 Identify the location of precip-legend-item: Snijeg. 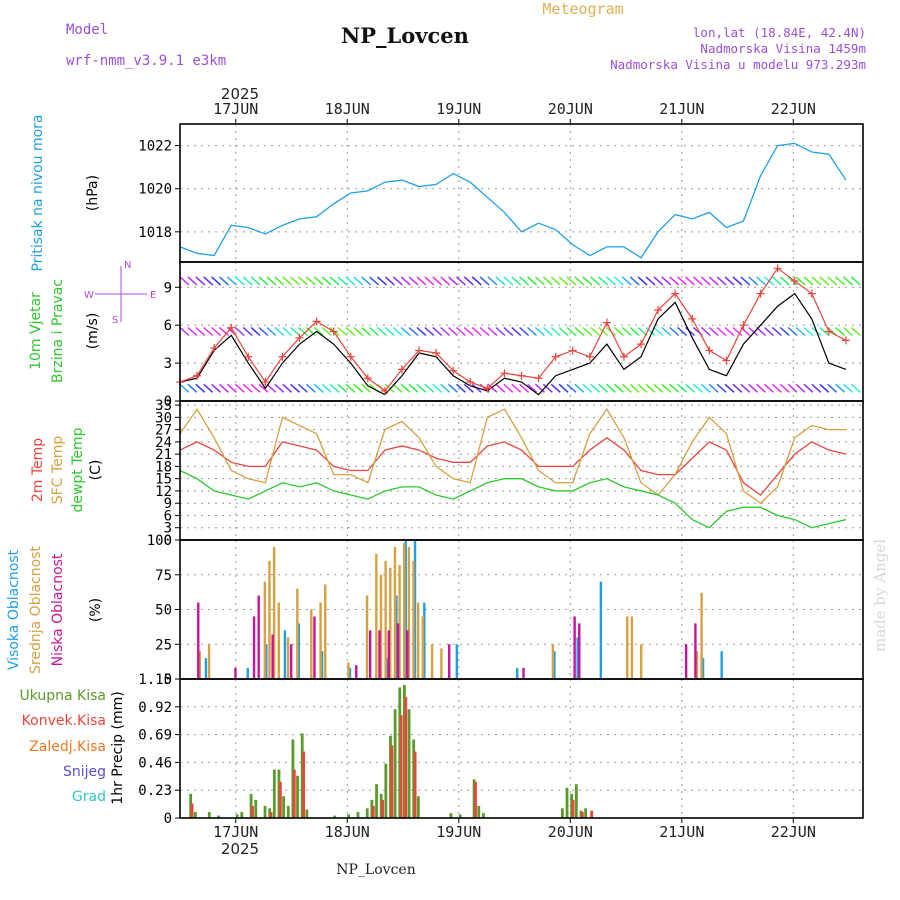
(84, 772).